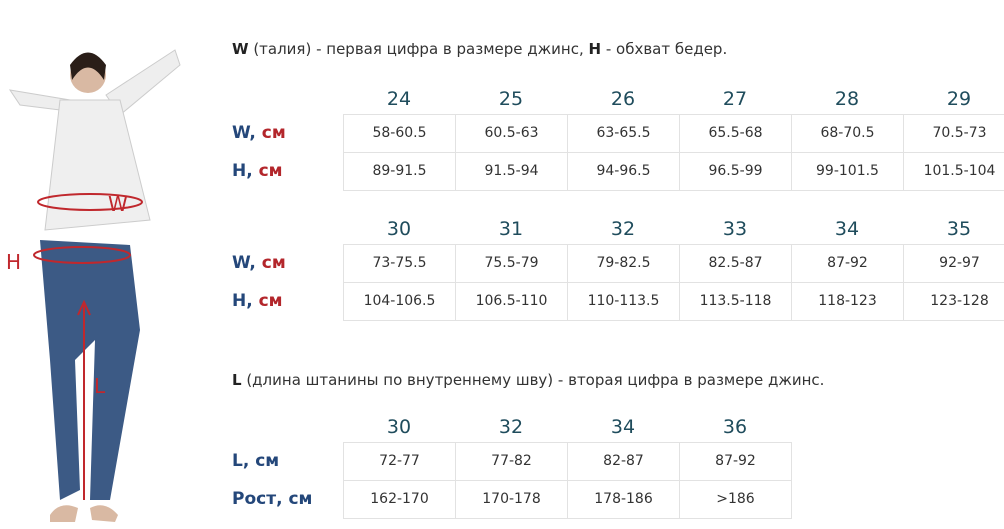 This screenshot has height=529, width=1004. What do you see at coordinates (511, 301) in the screenshot?
I see `table-cell: 106.5-110` at bounding box center [511, 301].